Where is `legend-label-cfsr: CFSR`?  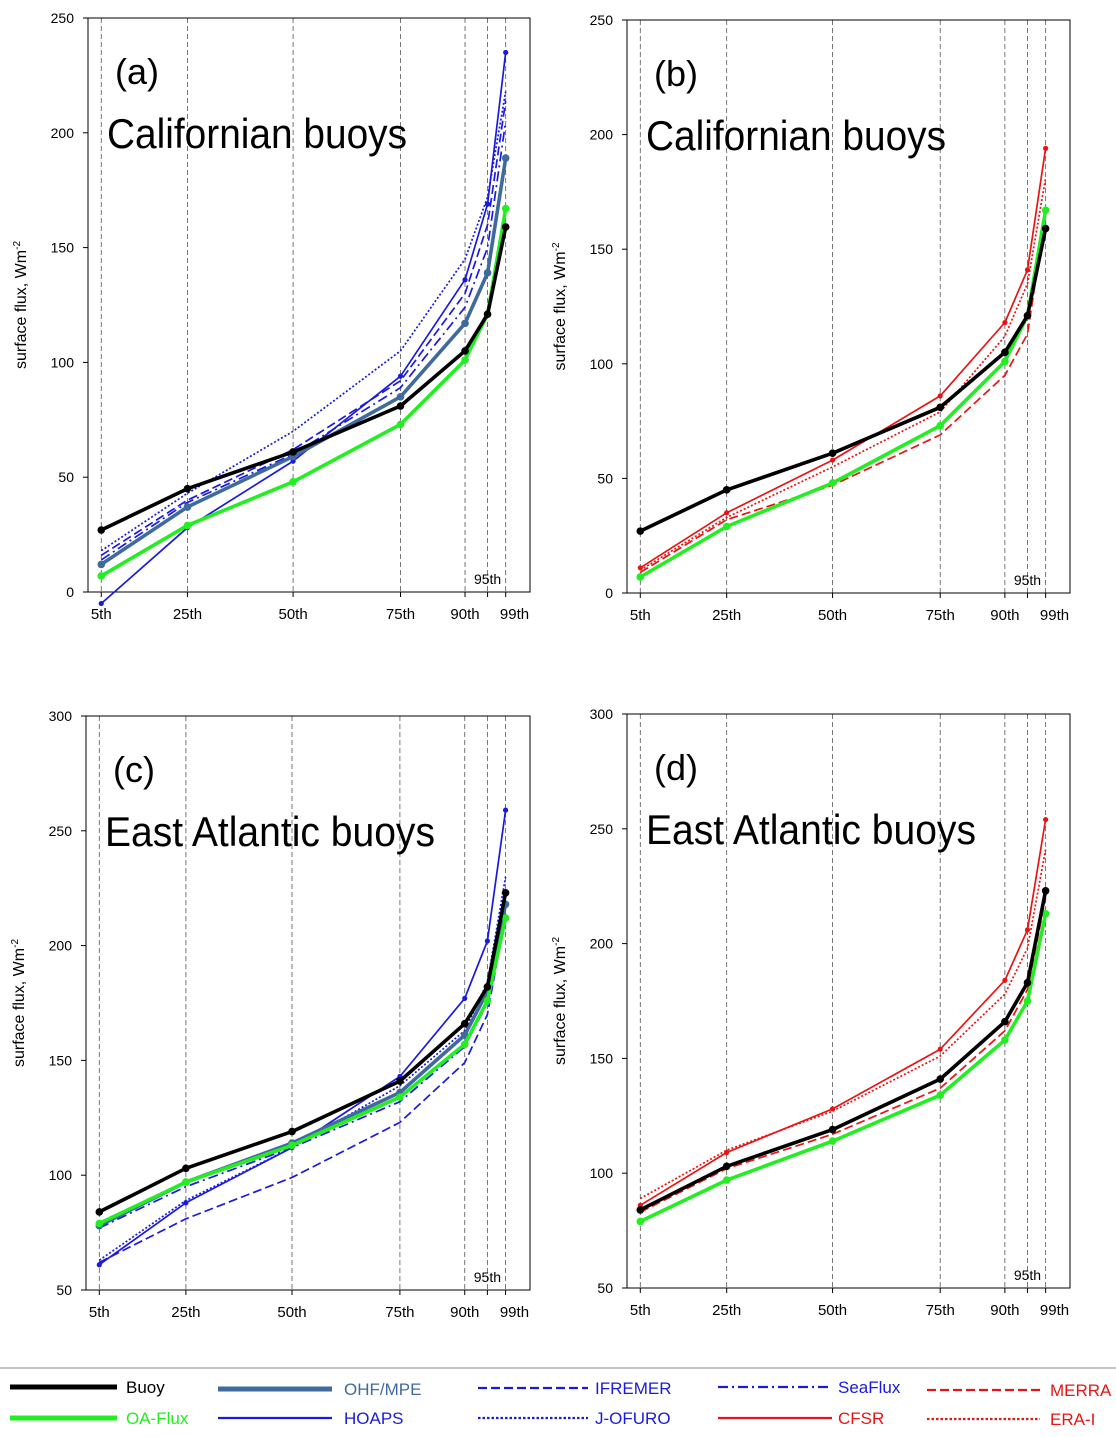 legend-label-cfsr: CFSR is located at coordinates (861, 1418).